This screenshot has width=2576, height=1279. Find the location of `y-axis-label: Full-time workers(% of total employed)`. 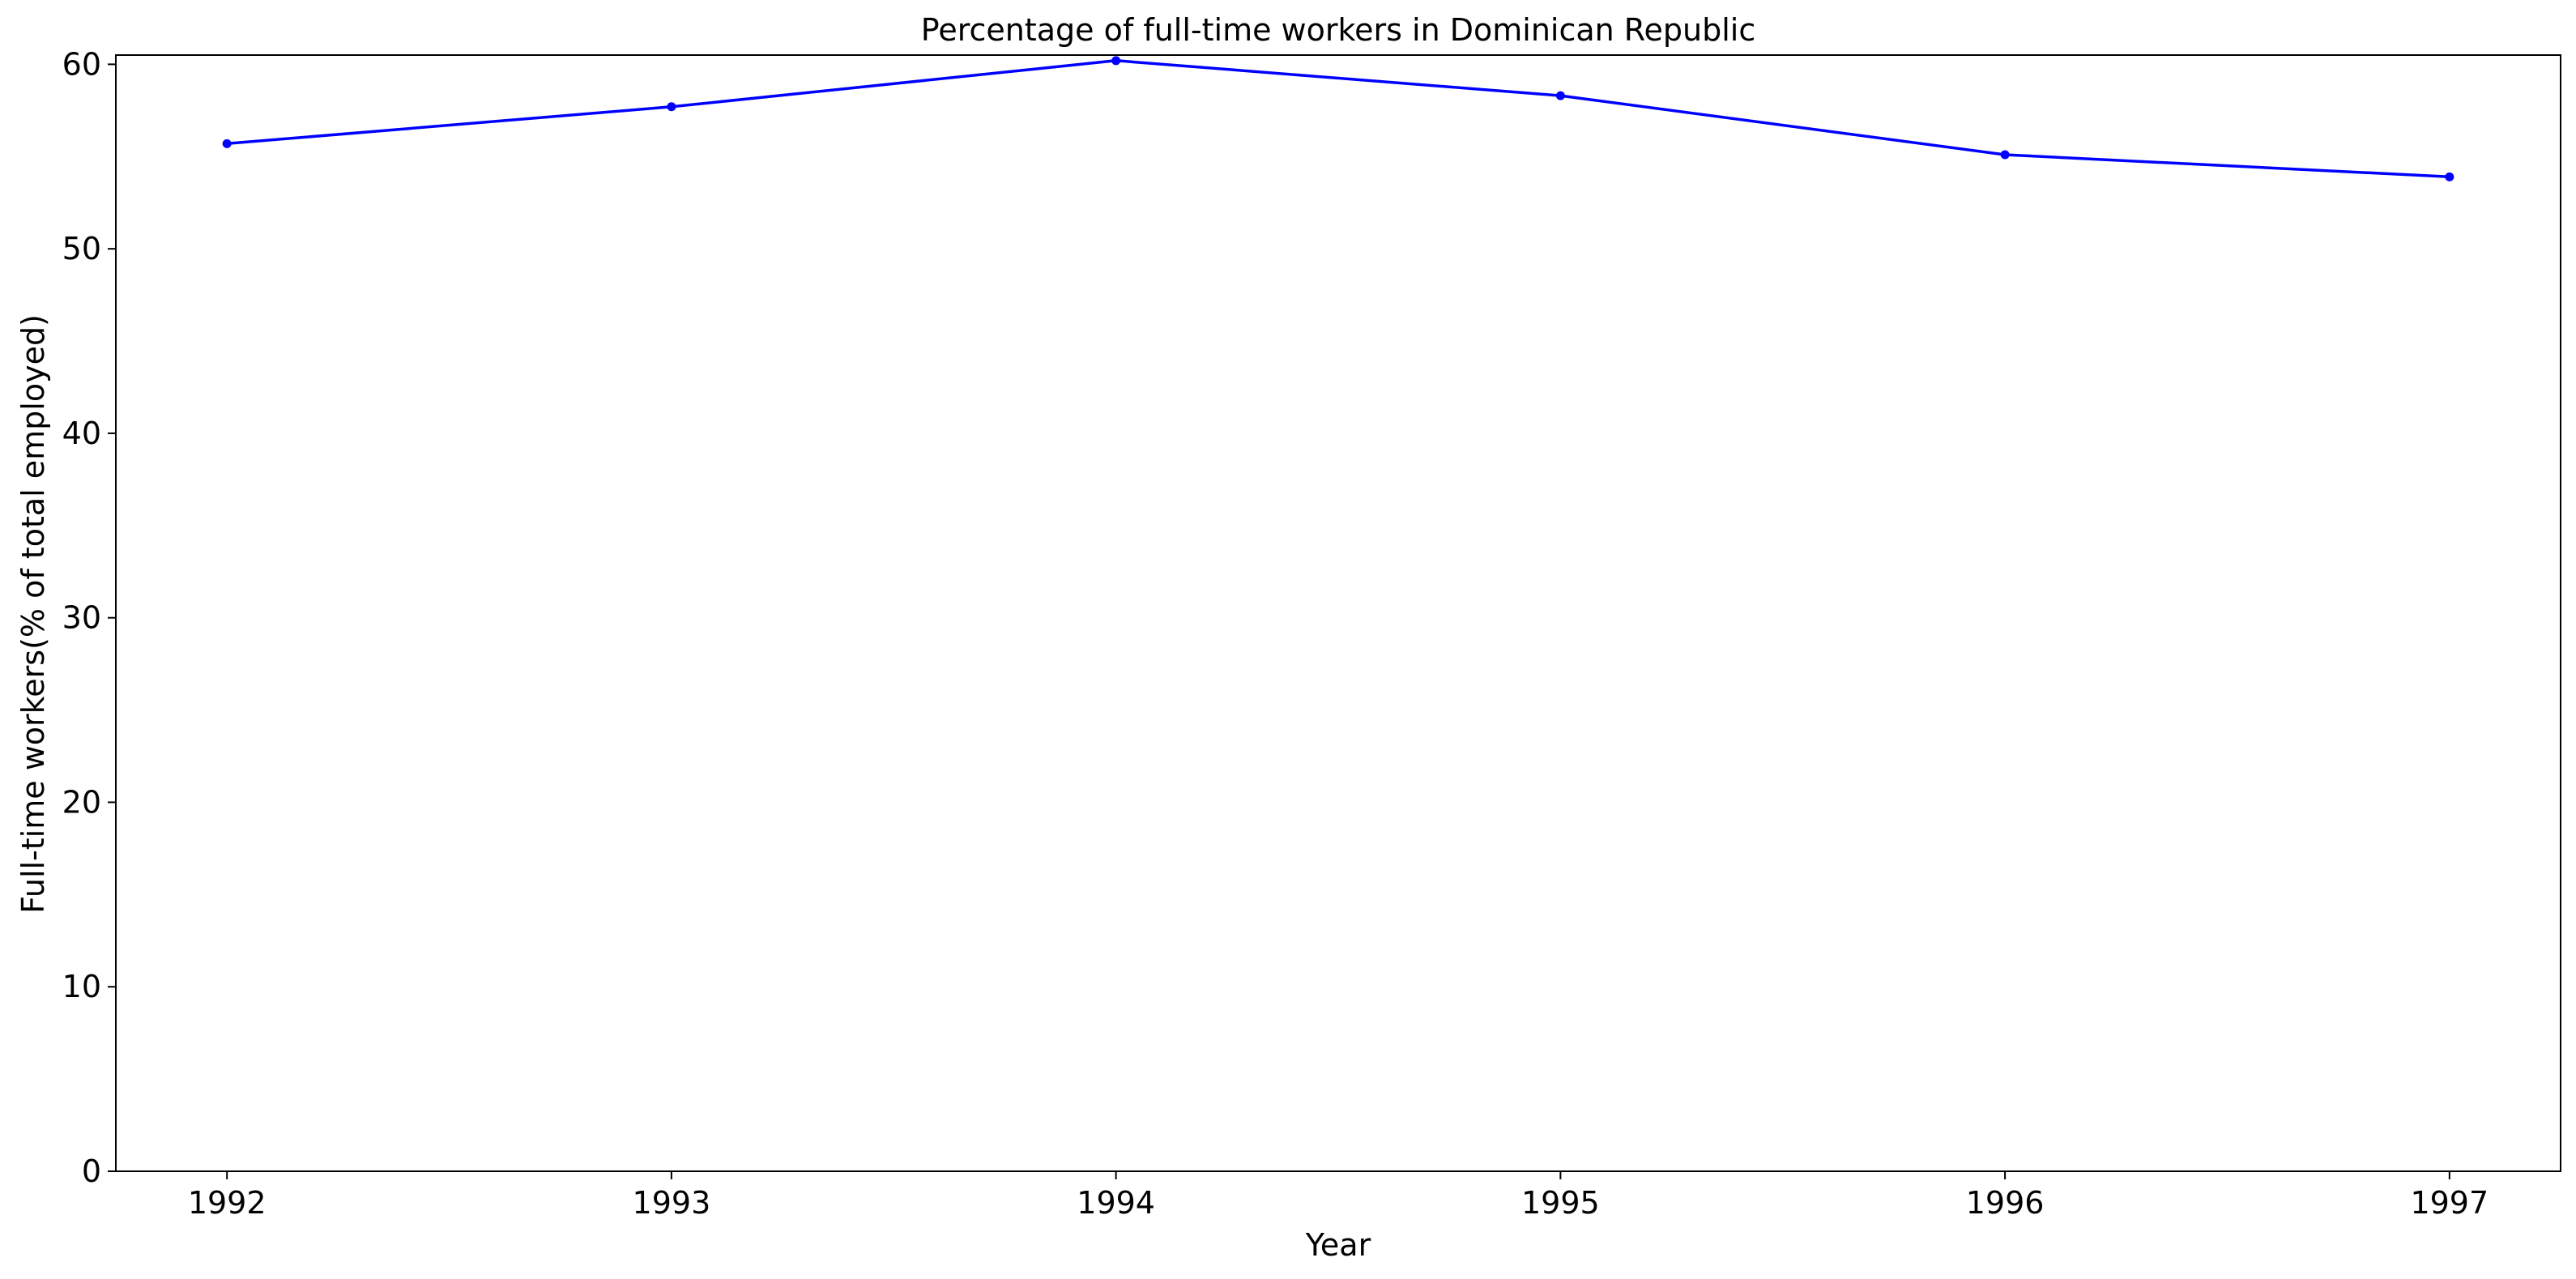

y-axis-label: Full-time workers(% of total employed) is located at coordinates (33, 614).